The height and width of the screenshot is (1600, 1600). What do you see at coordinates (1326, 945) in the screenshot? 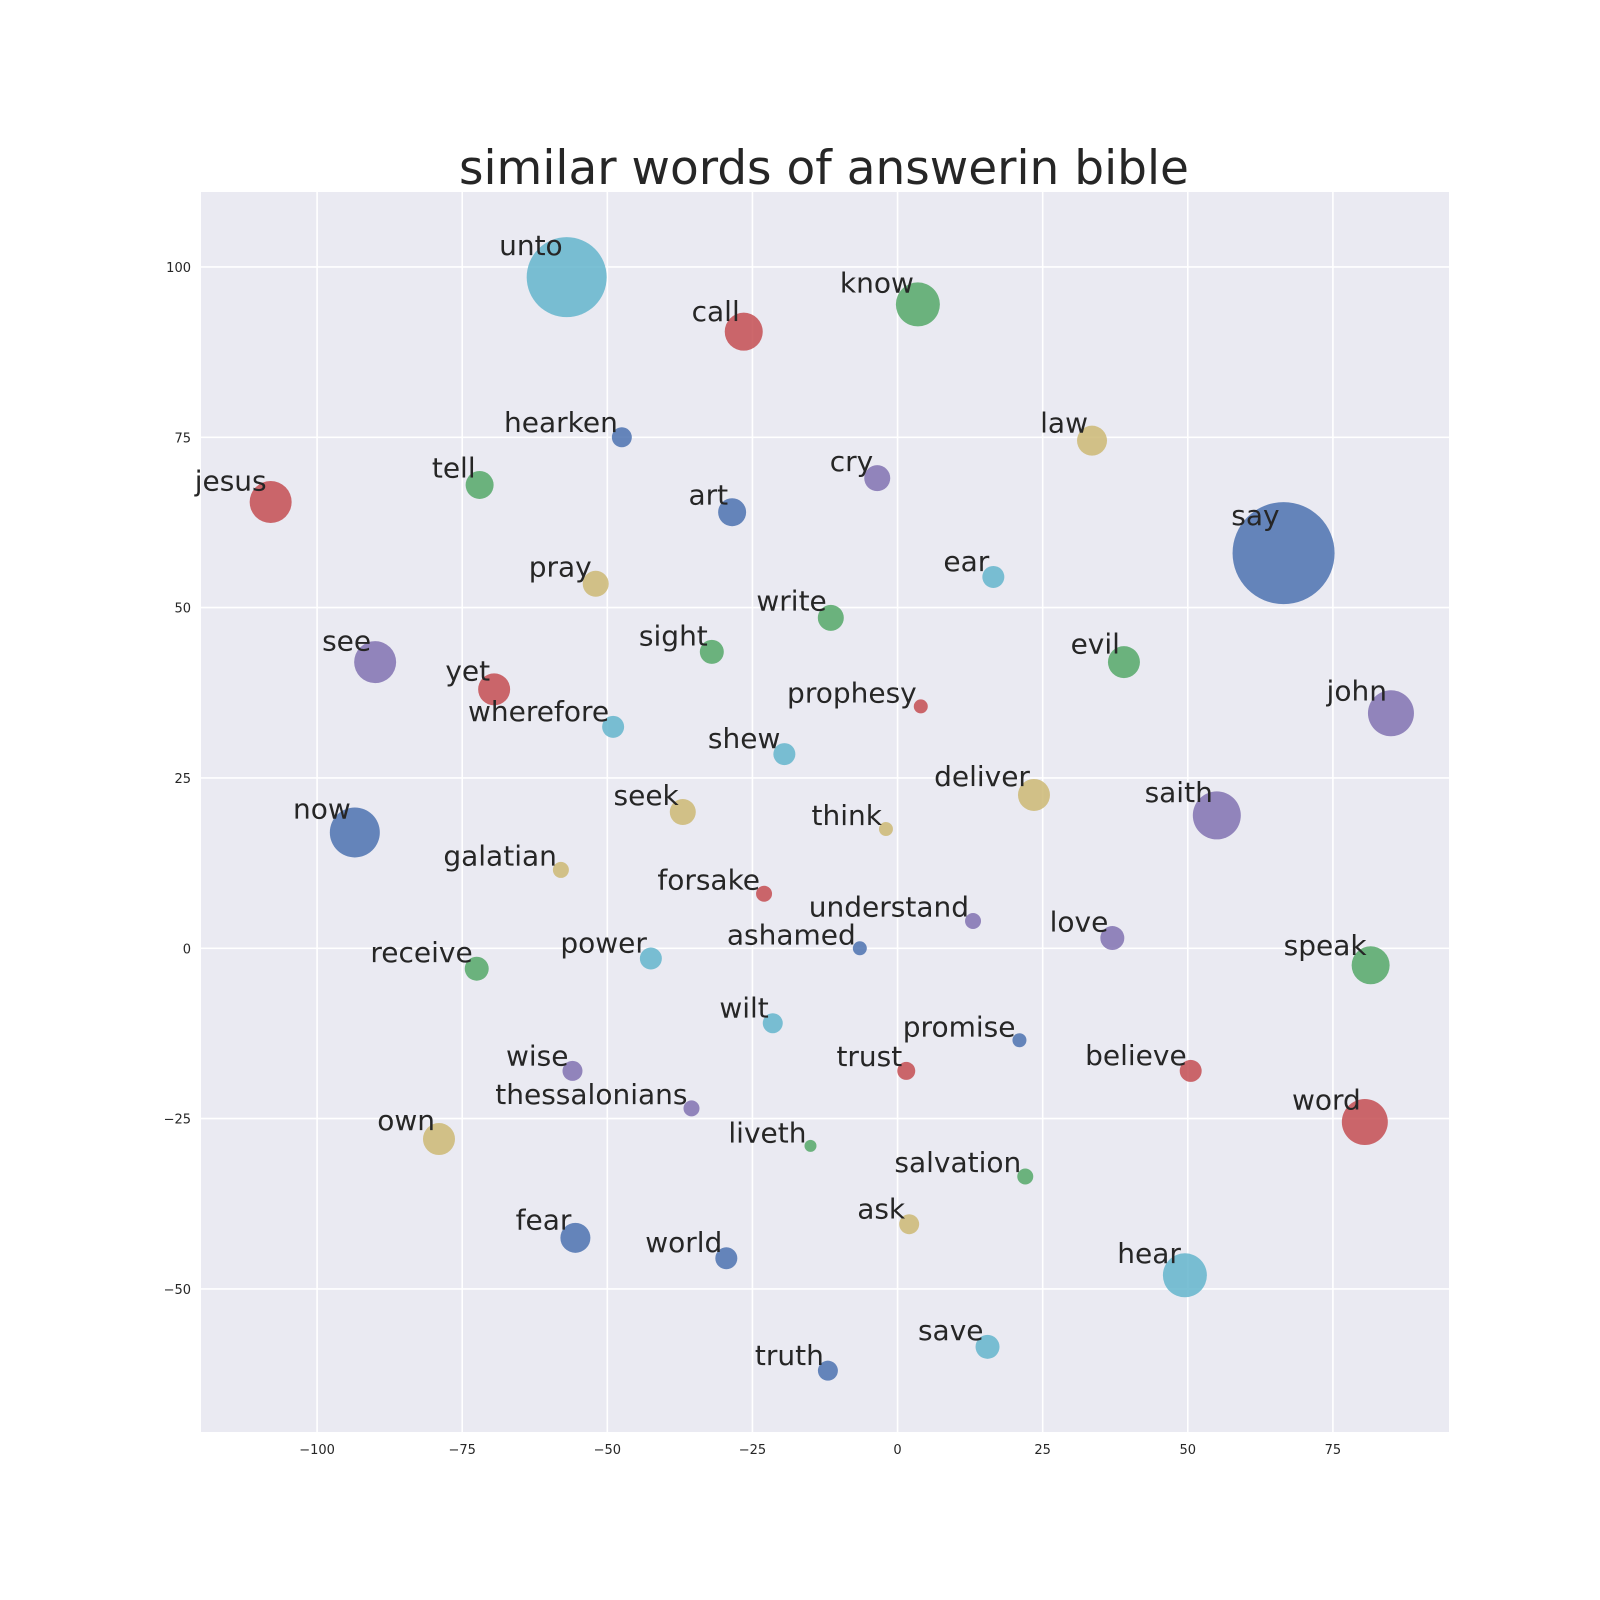
I see `label-speak: speak` at bounding box center [1326, 945].